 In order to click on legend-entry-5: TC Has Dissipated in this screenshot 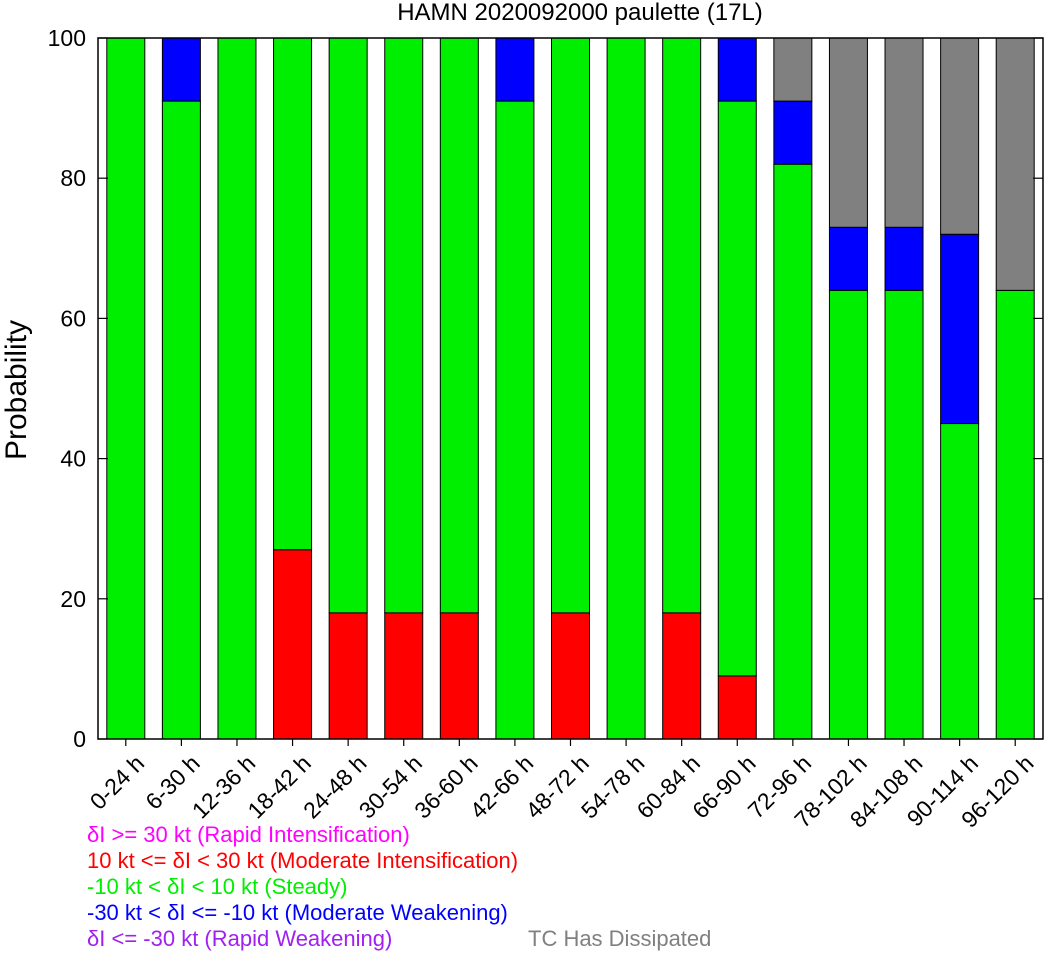, I will do `click(620, 938)`.